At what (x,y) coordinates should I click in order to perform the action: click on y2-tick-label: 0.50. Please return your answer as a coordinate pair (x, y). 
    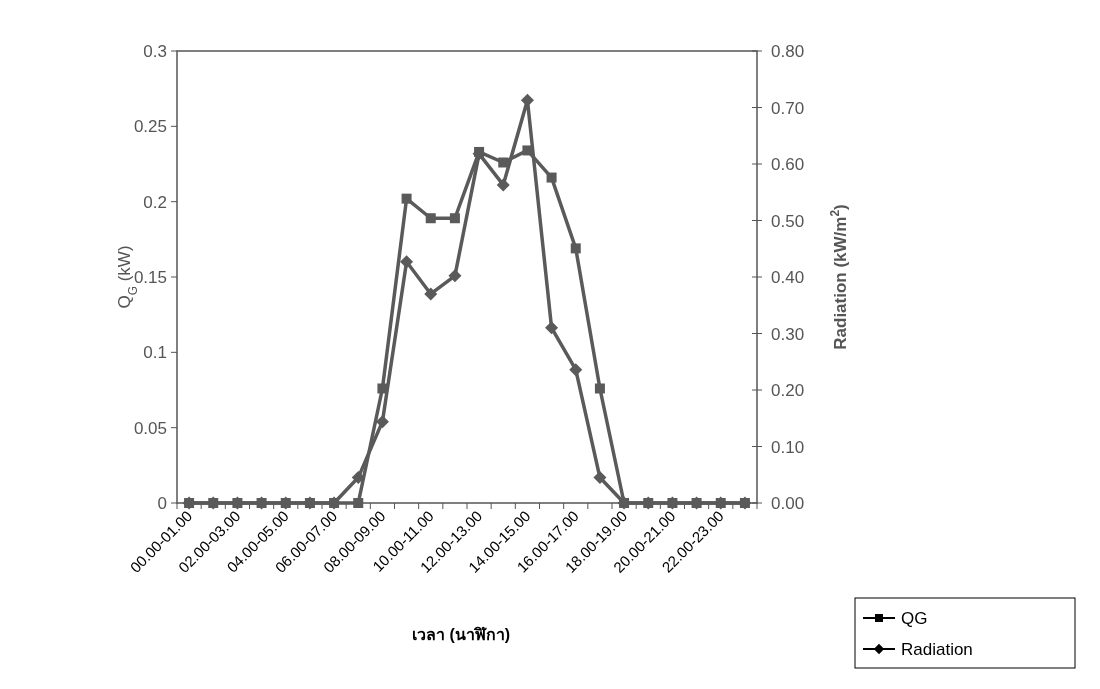
    Looking at the image, I should click on (788, 221).